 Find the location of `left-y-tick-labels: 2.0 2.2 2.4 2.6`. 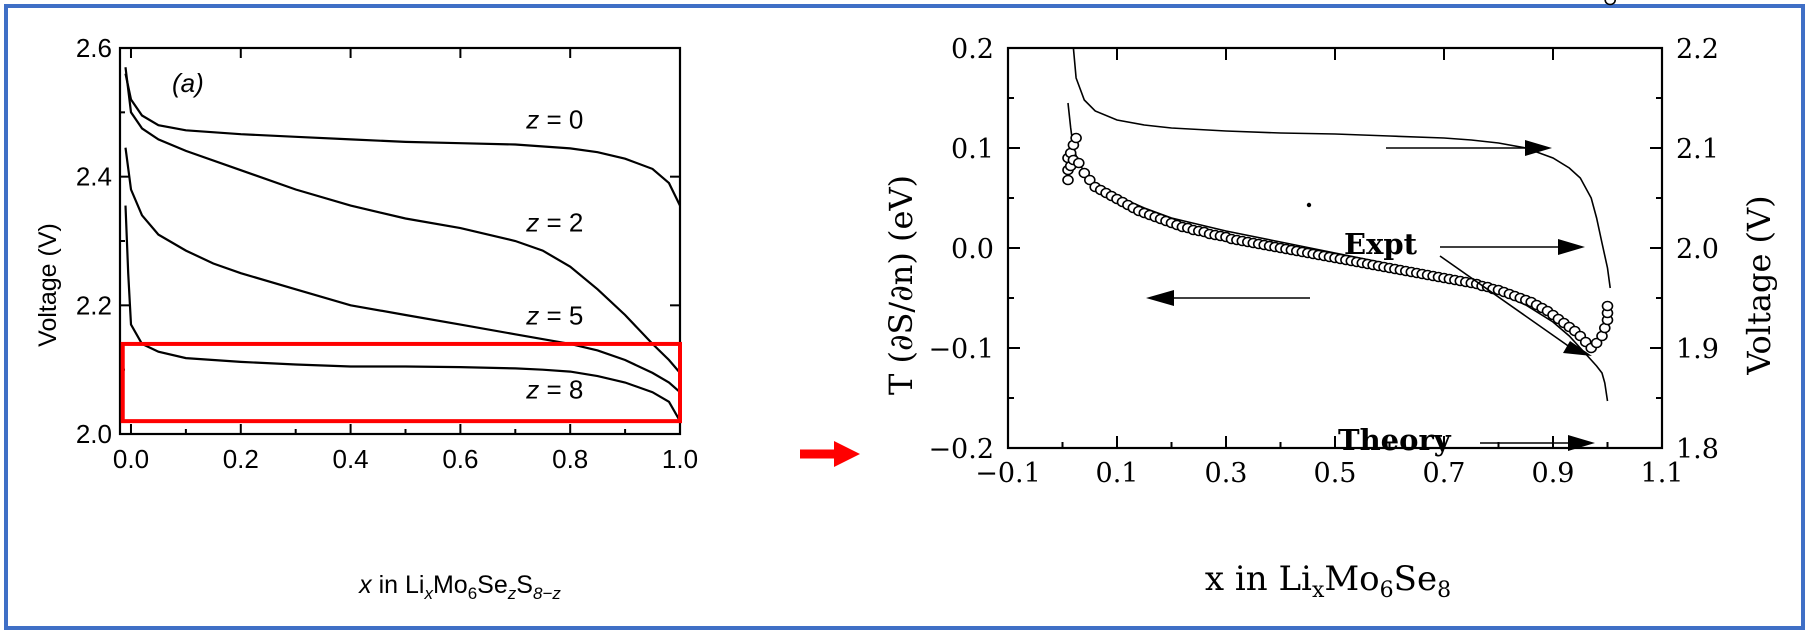

left-y-tick-labels: 2.0 2.2 2.4 2.6 is located at coordinates (94, 241).